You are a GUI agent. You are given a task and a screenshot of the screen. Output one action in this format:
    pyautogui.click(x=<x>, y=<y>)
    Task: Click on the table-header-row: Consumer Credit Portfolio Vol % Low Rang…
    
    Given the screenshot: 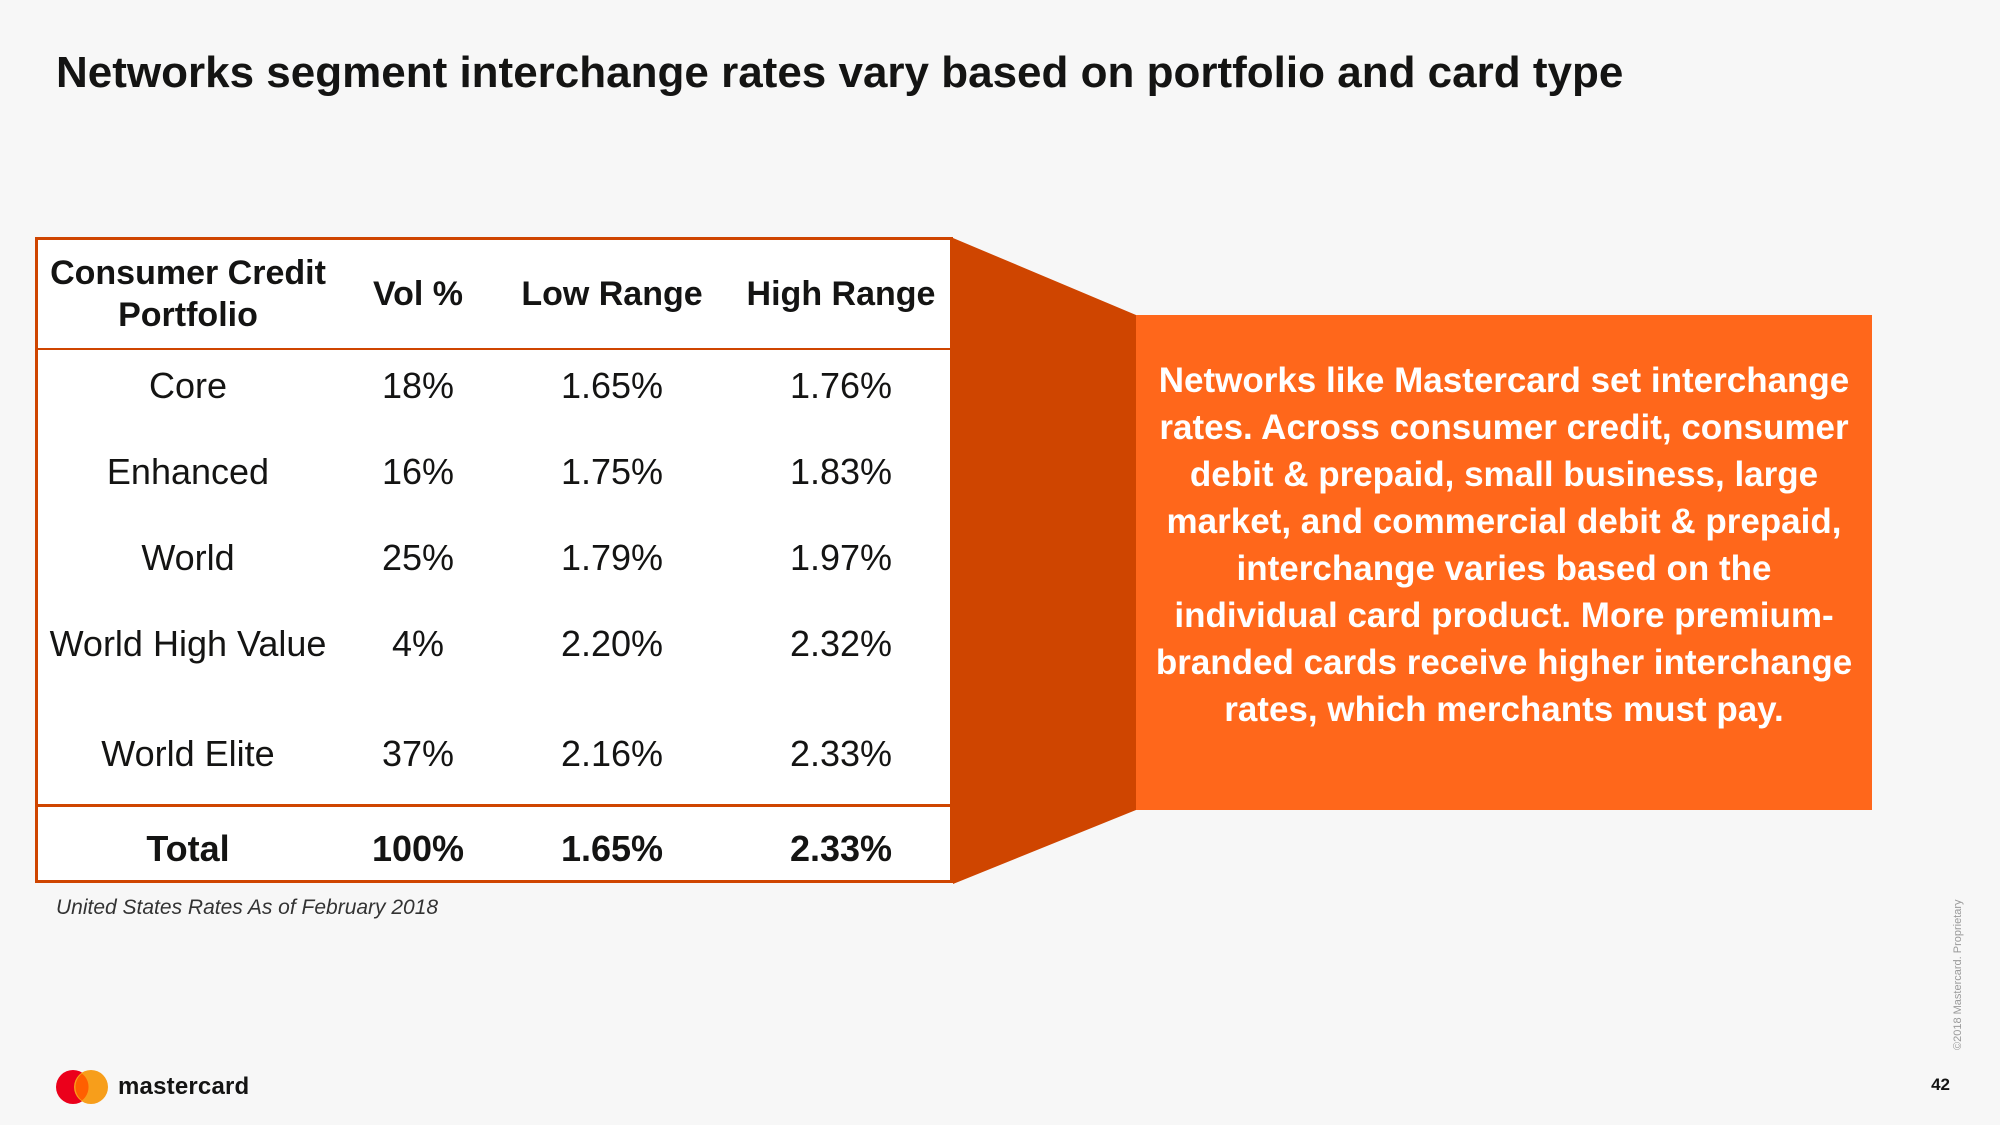 What is the action you would take?
    pyautogui.click(x=497, y=295)
    